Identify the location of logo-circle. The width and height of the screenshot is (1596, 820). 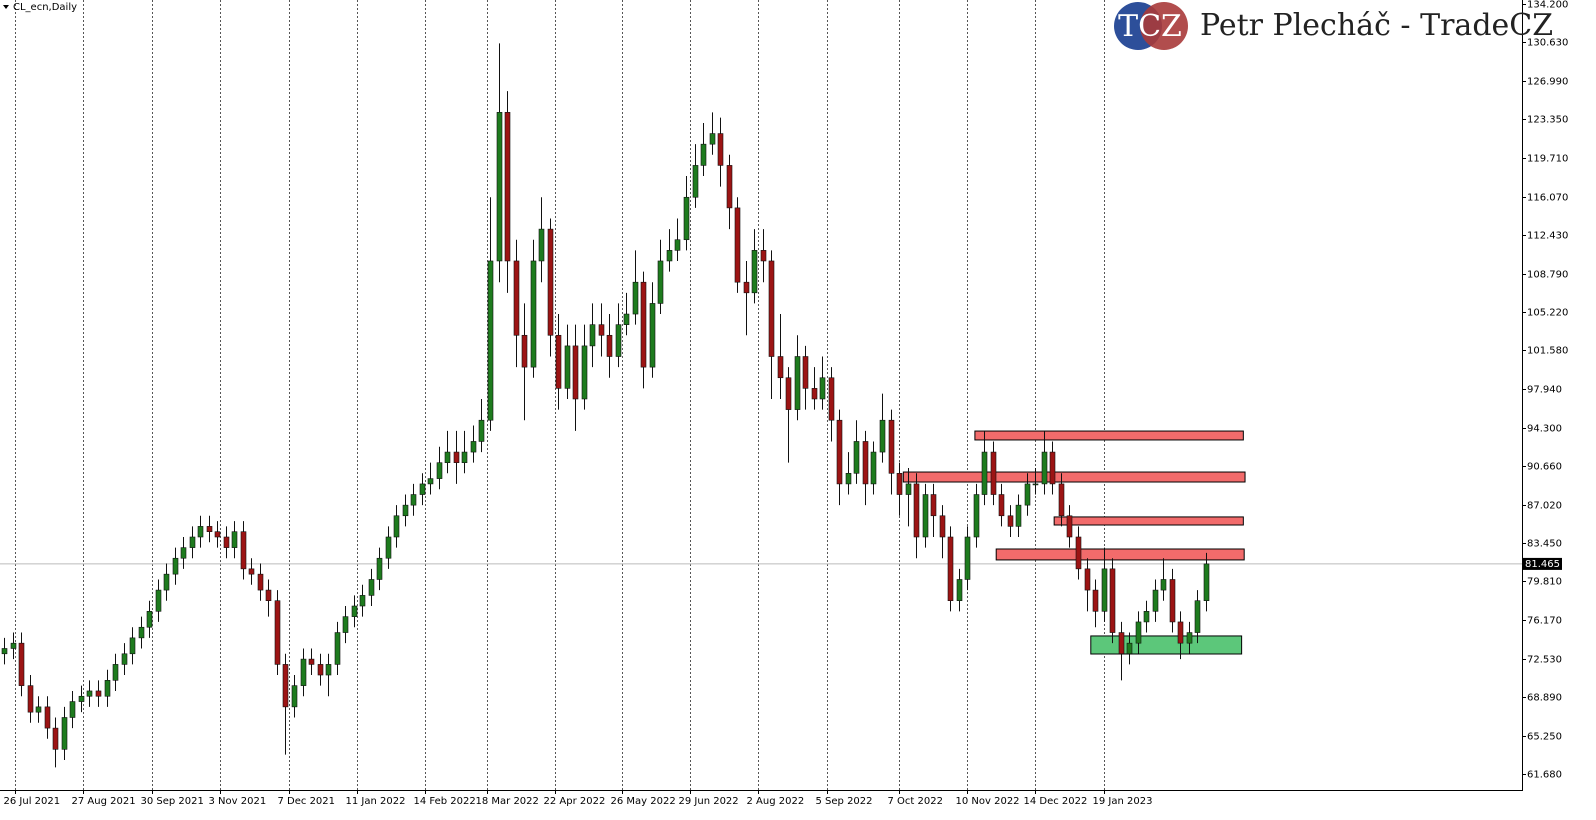
(1164, 26).